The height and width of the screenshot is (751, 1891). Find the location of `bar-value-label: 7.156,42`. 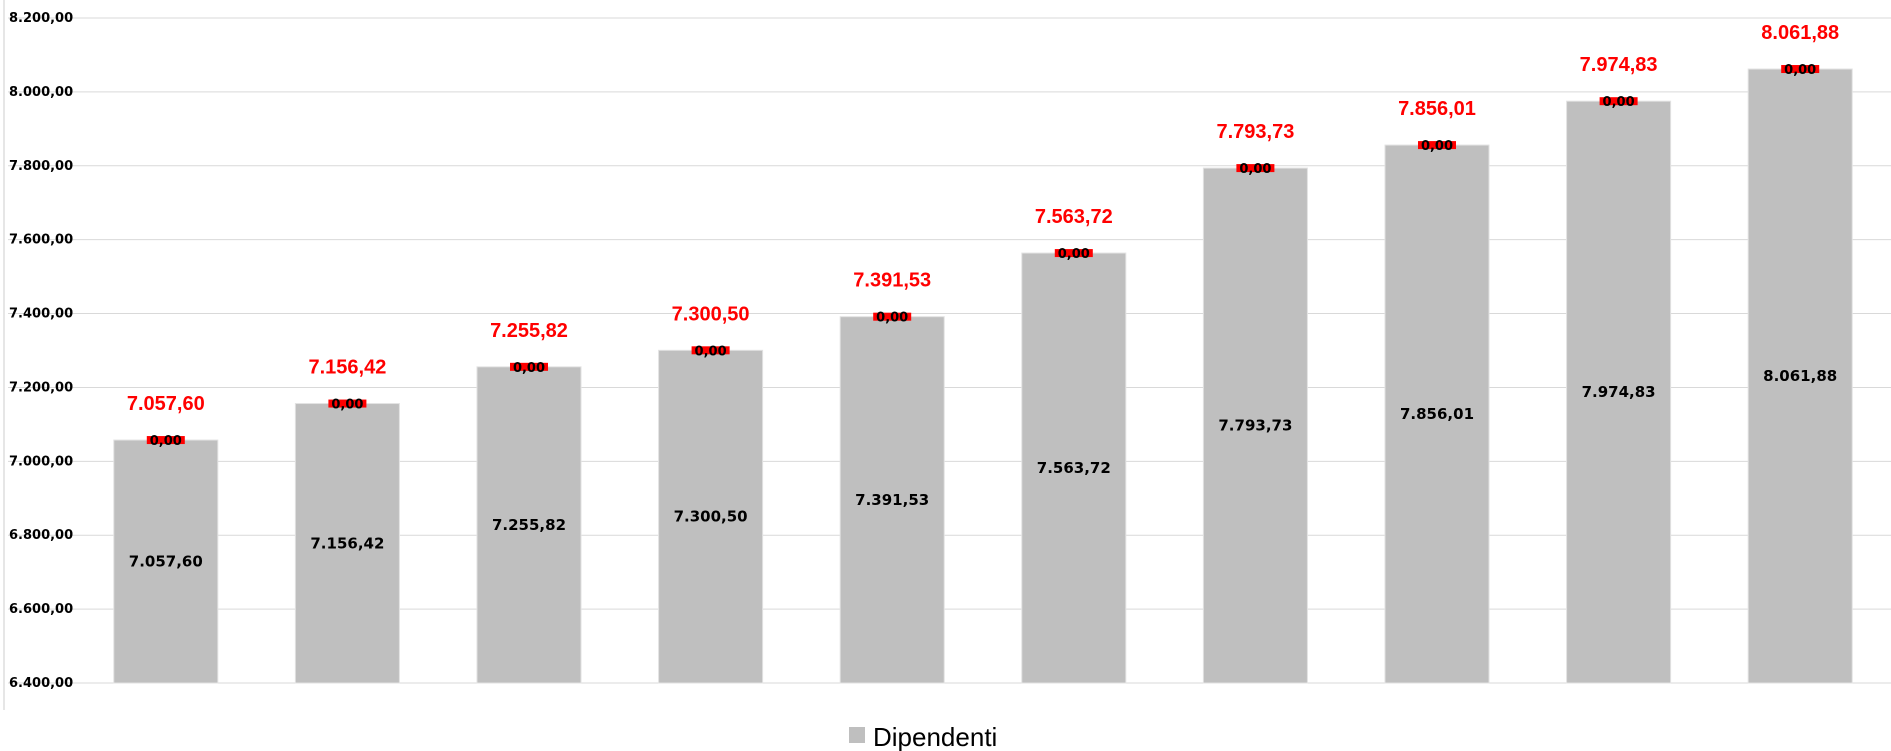

bar-value-label: 7.156,42 is located at coordinates (347, 543).